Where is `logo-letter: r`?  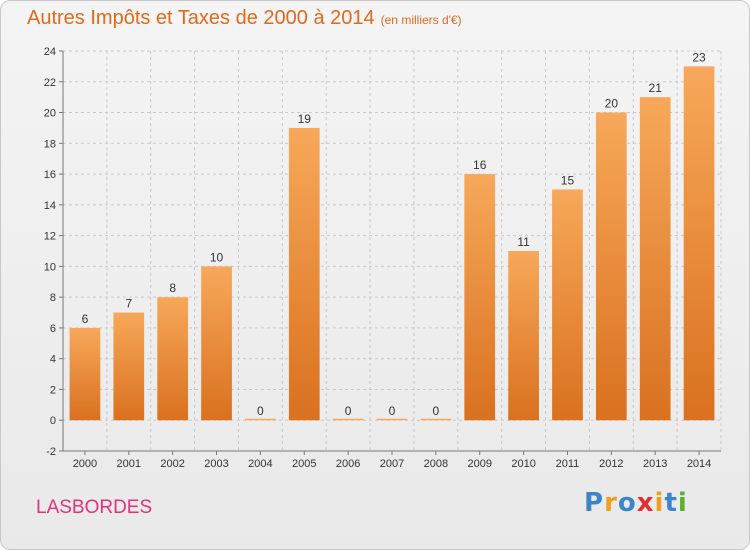
logo-letter: r is located at coordinates (611, 503).